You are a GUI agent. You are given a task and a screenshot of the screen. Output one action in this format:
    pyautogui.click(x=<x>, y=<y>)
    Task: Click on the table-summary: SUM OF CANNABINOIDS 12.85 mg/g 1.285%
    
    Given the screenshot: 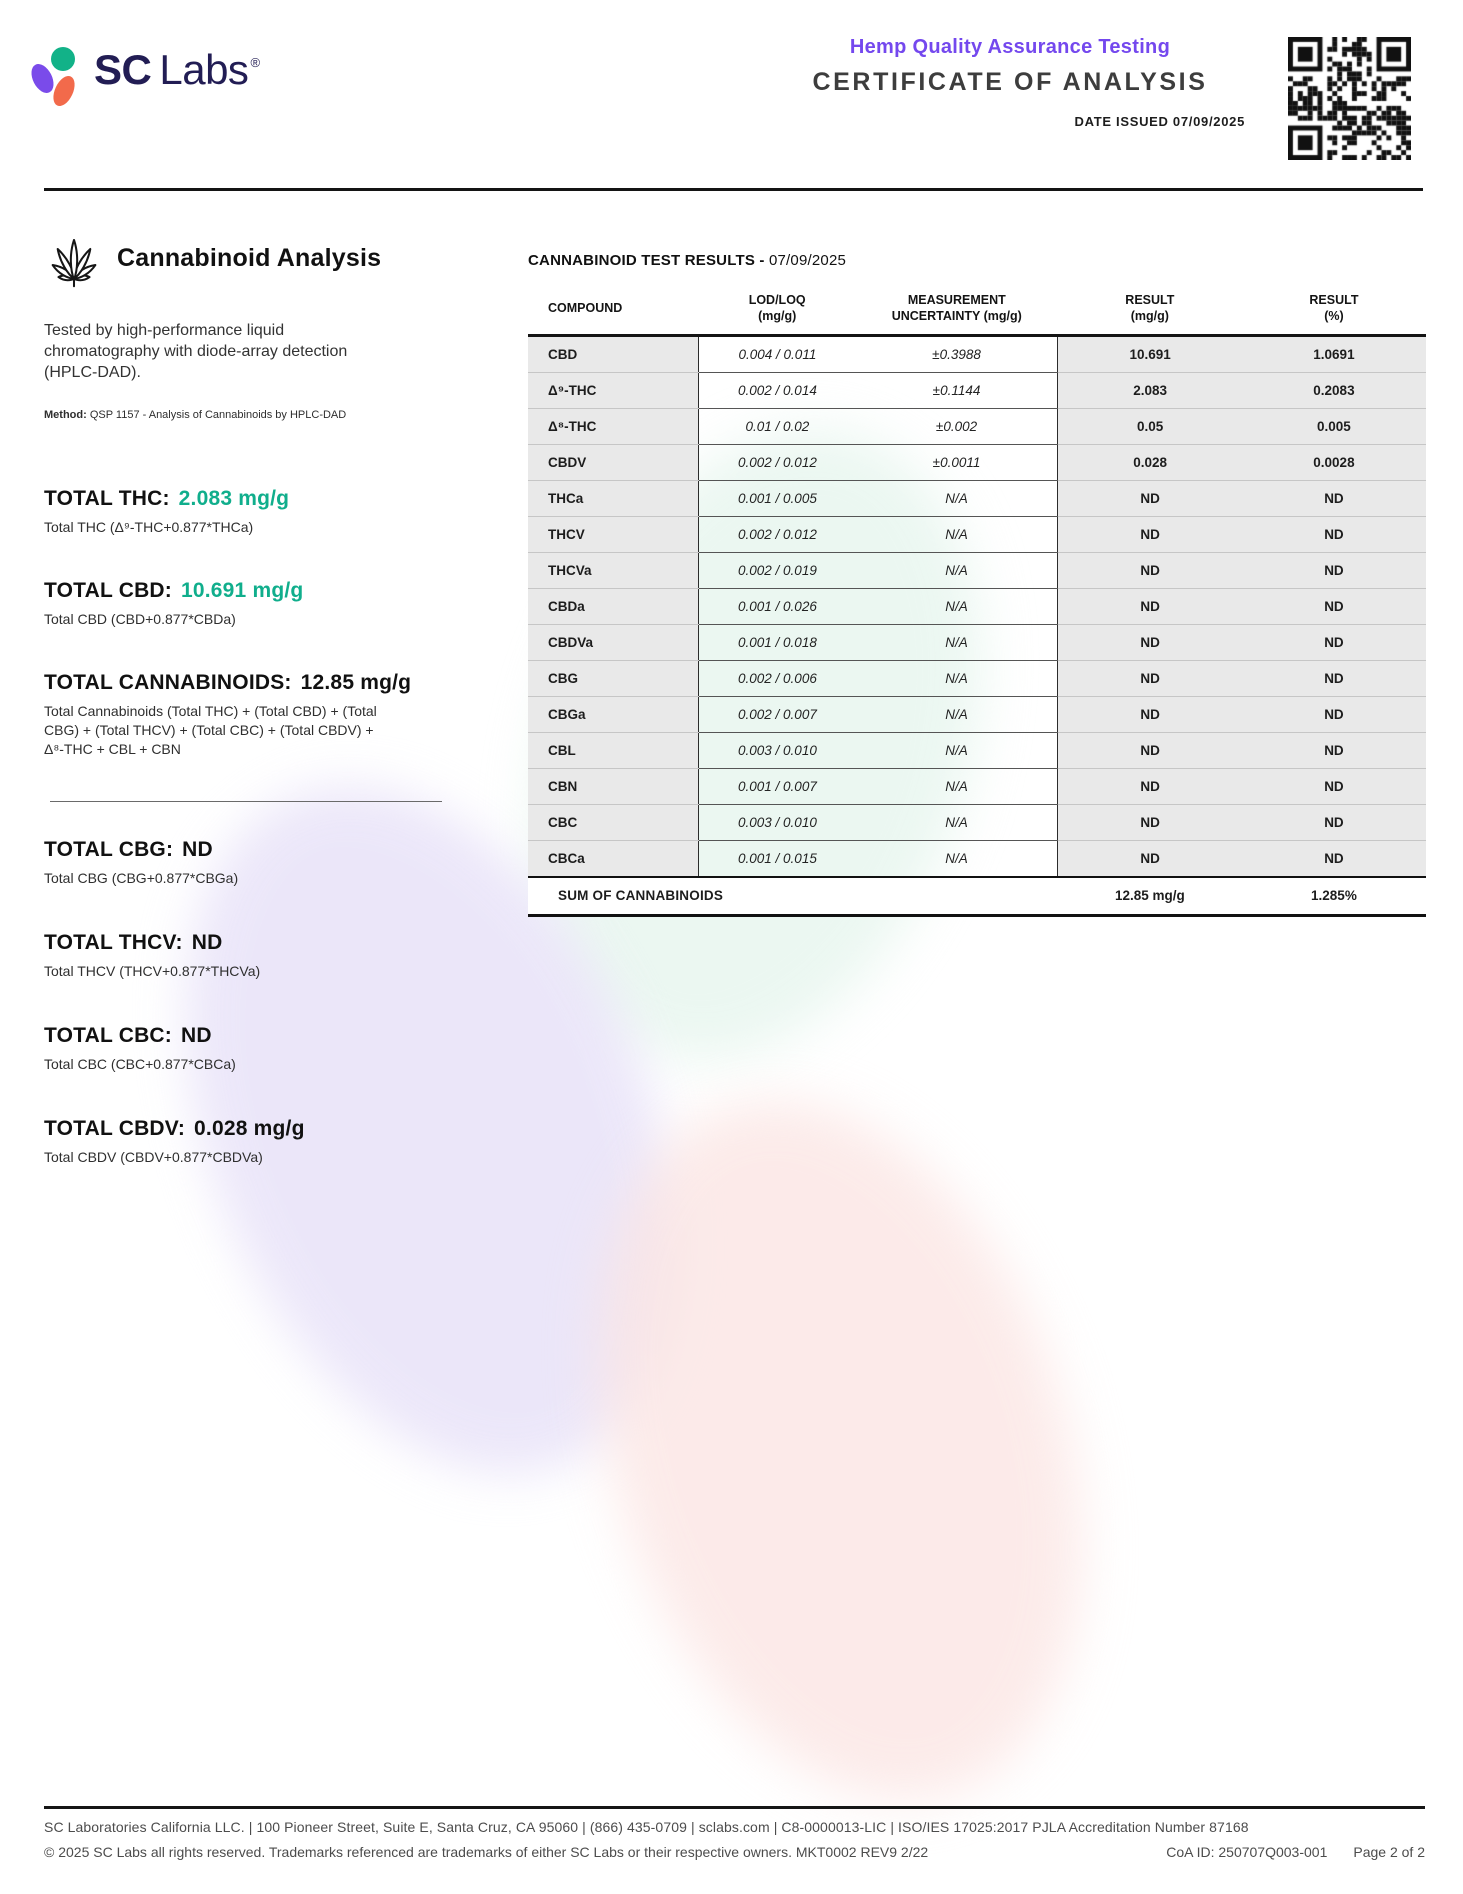 What is the action you would take?
    pyautogui.click(x=977, y=896)
    